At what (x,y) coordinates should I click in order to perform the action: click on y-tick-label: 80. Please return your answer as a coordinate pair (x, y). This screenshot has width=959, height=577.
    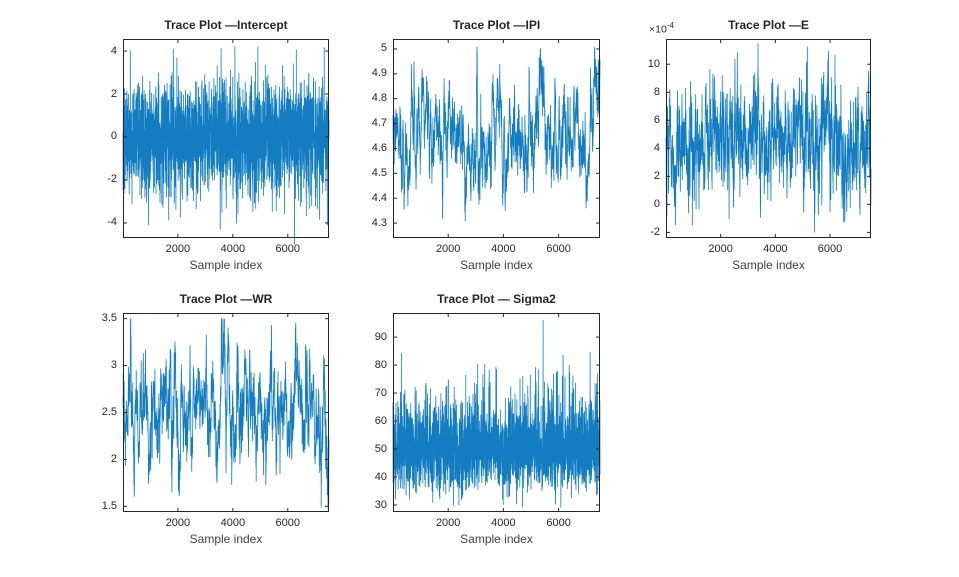
    Looking at the image, I should click on (380, 364).